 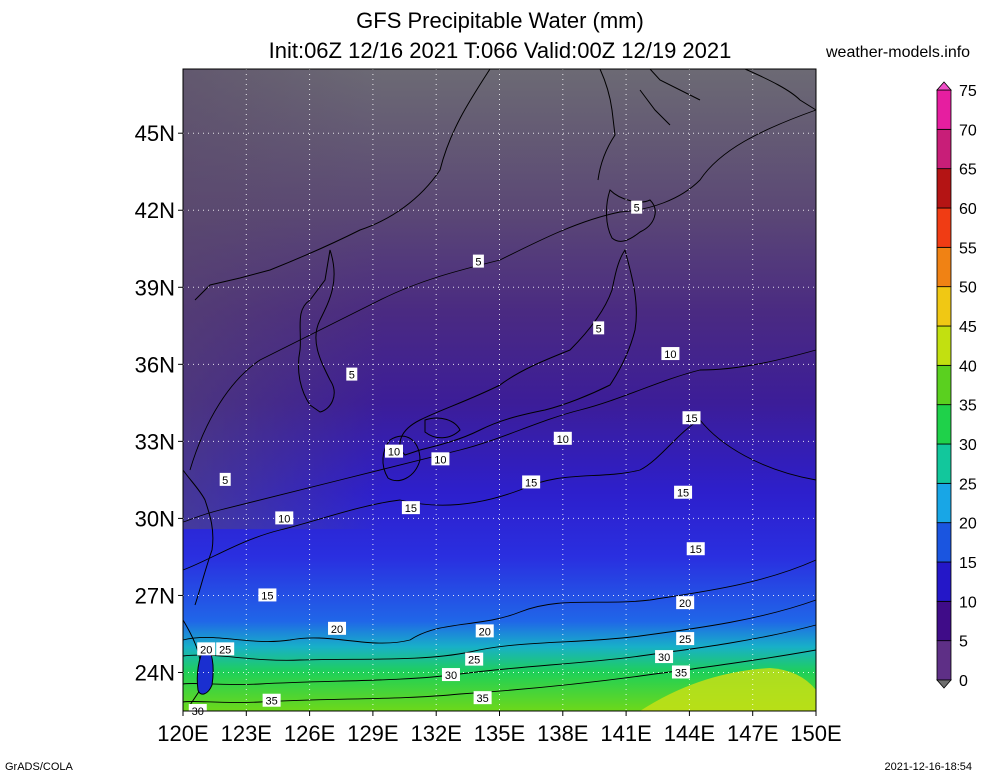 What do you see at coordinates (562, 733) in the screenshot?
I see `lon-tick-label: 138E` at bounding box center [562, 733].